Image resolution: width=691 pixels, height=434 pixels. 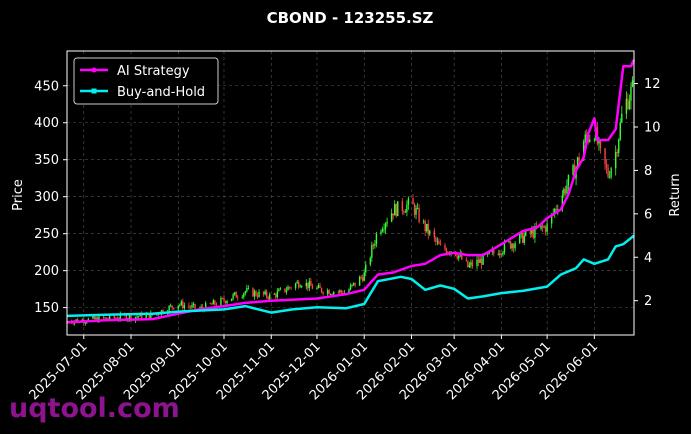 I want to click on y-right-tick-label: 12, so click(x=652, y=84).